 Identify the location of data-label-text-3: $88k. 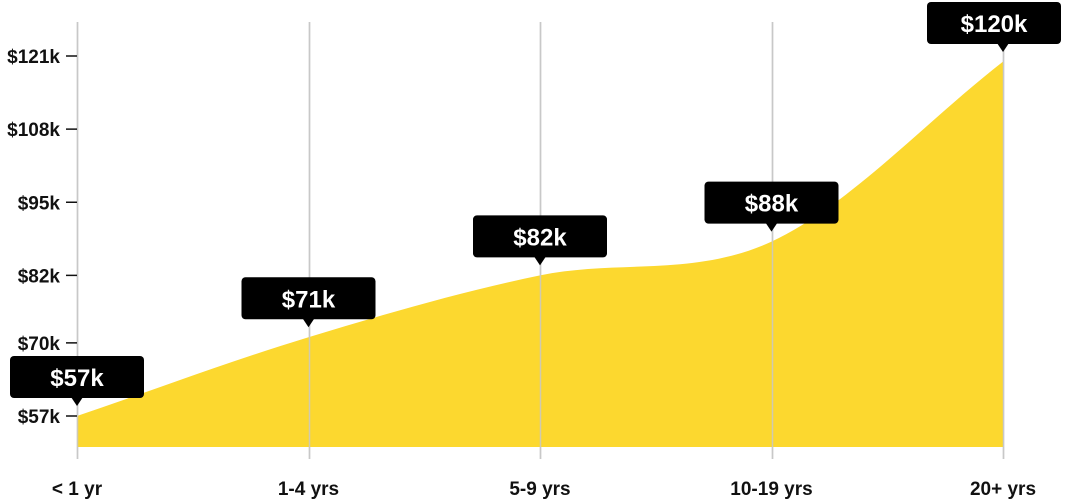
(772, 204).